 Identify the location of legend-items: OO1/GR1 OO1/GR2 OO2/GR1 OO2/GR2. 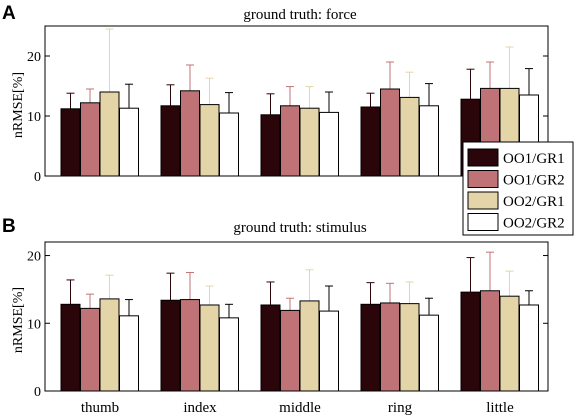
(516, 190).